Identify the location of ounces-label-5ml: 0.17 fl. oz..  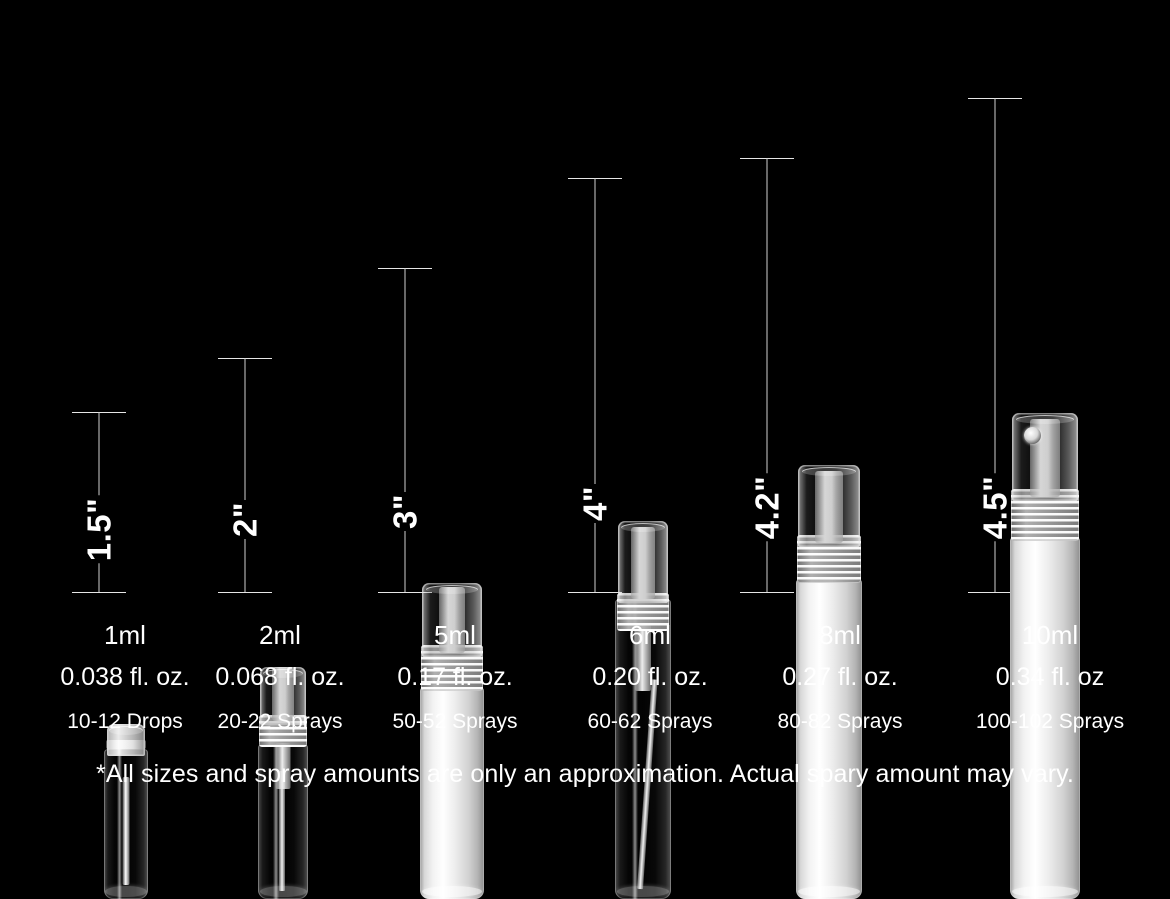
(455, 677).